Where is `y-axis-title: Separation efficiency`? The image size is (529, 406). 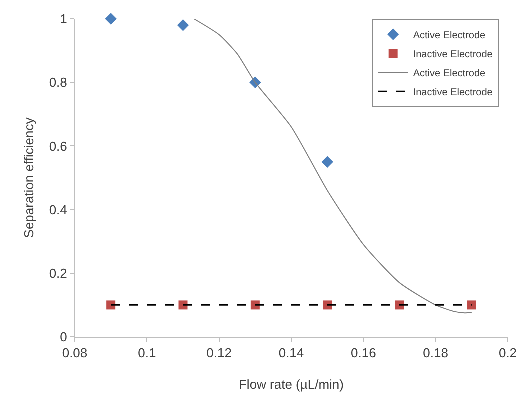
y-axis-title: Separation efficiency is located at coordinates (28, 177).